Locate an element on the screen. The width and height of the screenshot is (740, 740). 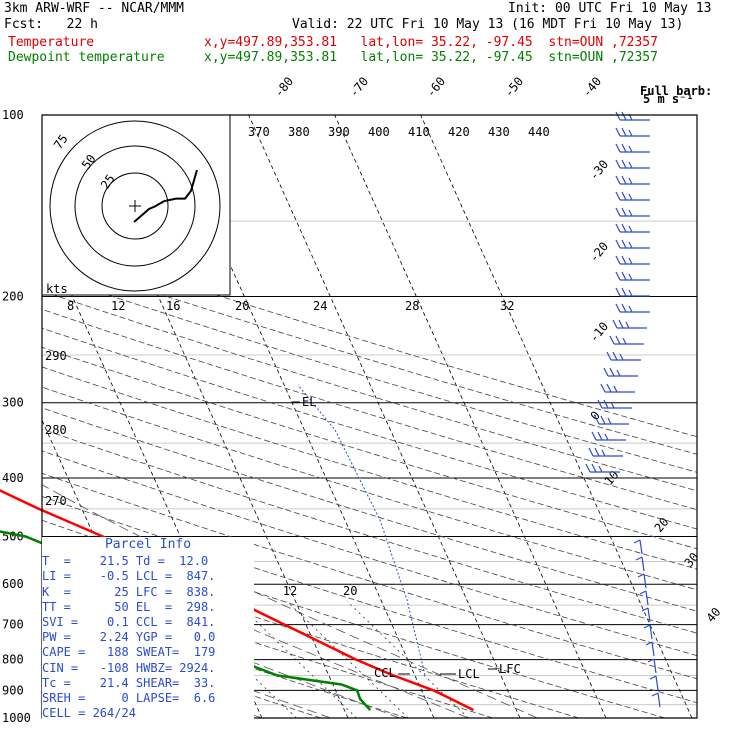
temperature-tick-label: 0 is located at coordinates (595, 415).